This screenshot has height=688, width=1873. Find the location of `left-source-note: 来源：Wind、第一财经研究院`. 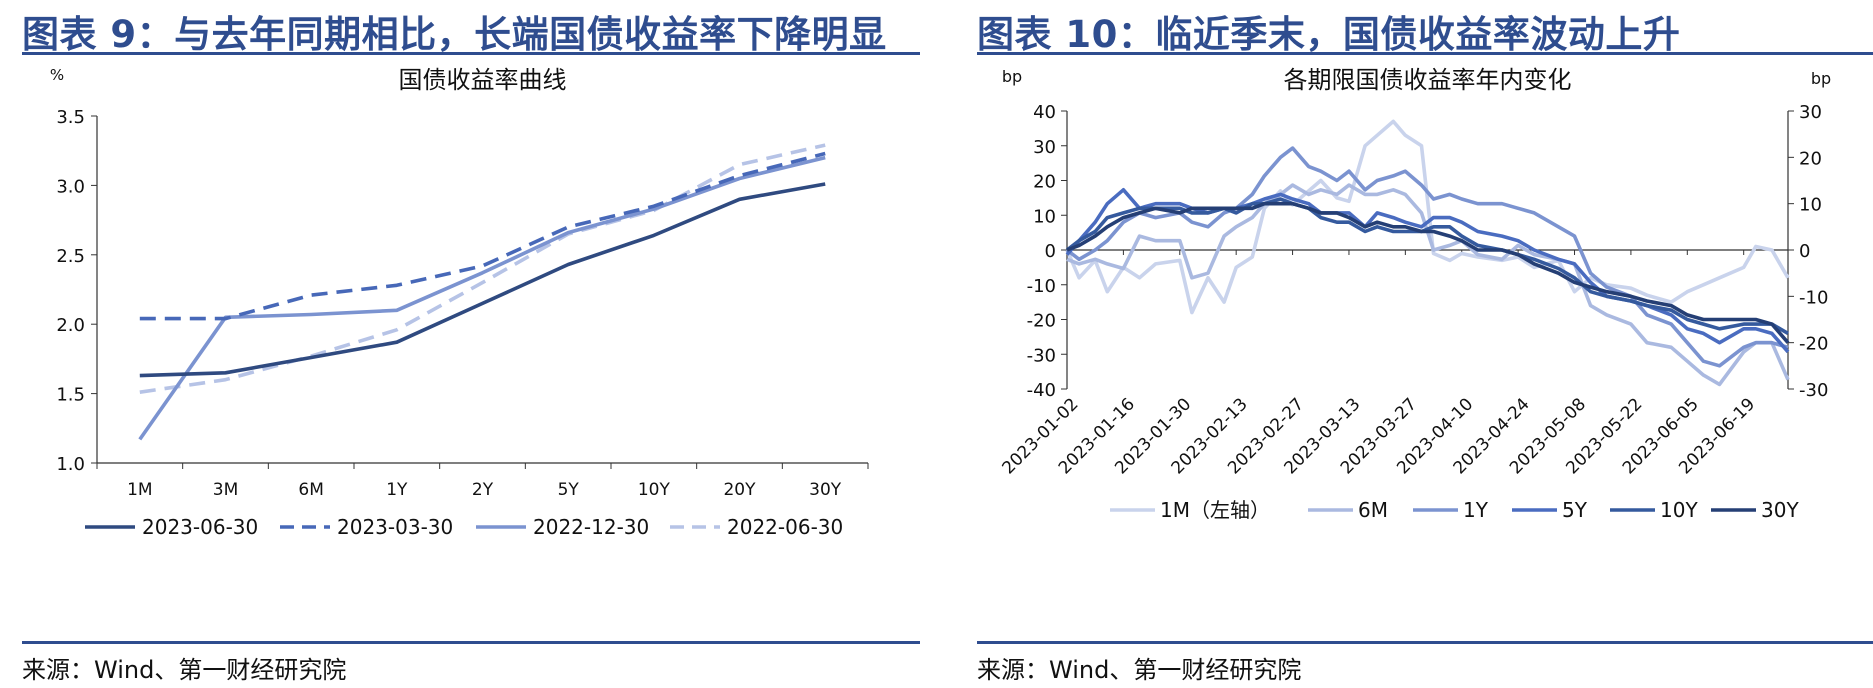

left-source-note: 来源：Wind、第一财经研究院 is located at coordinates (184, 670).